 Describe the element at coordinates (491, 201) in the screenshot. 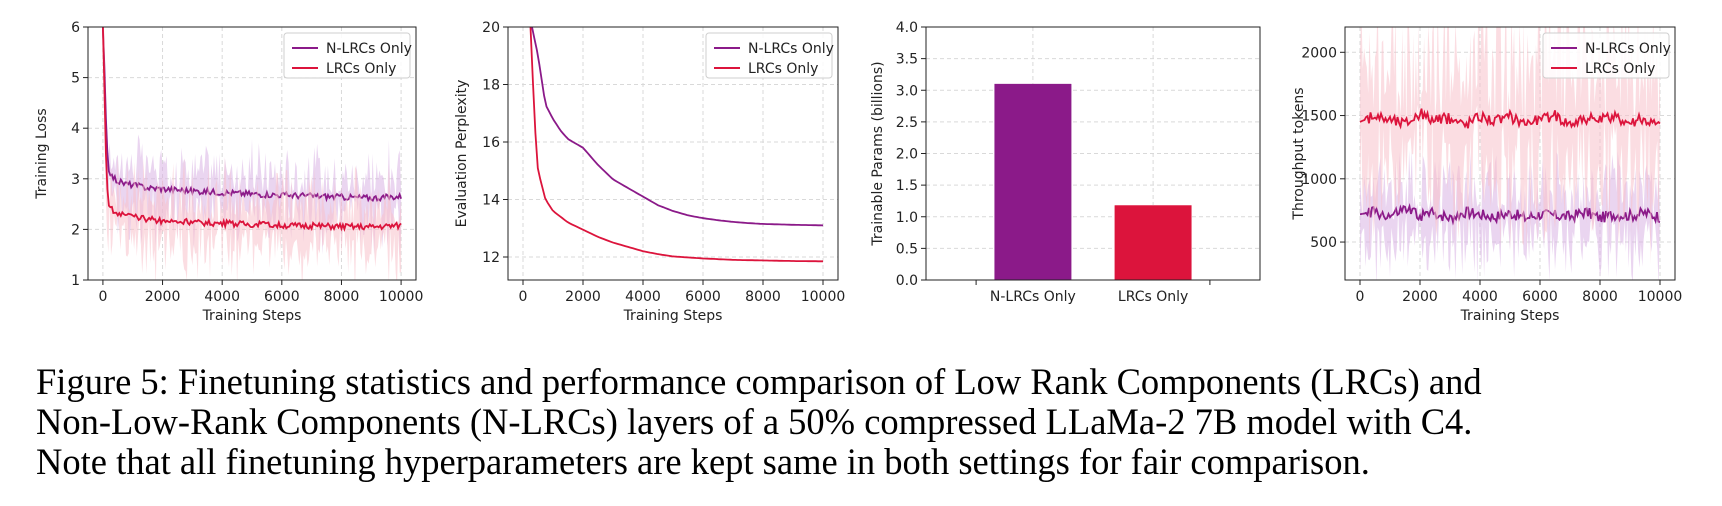

I see `eval-perplexity-ytick-label: 14` at that location.